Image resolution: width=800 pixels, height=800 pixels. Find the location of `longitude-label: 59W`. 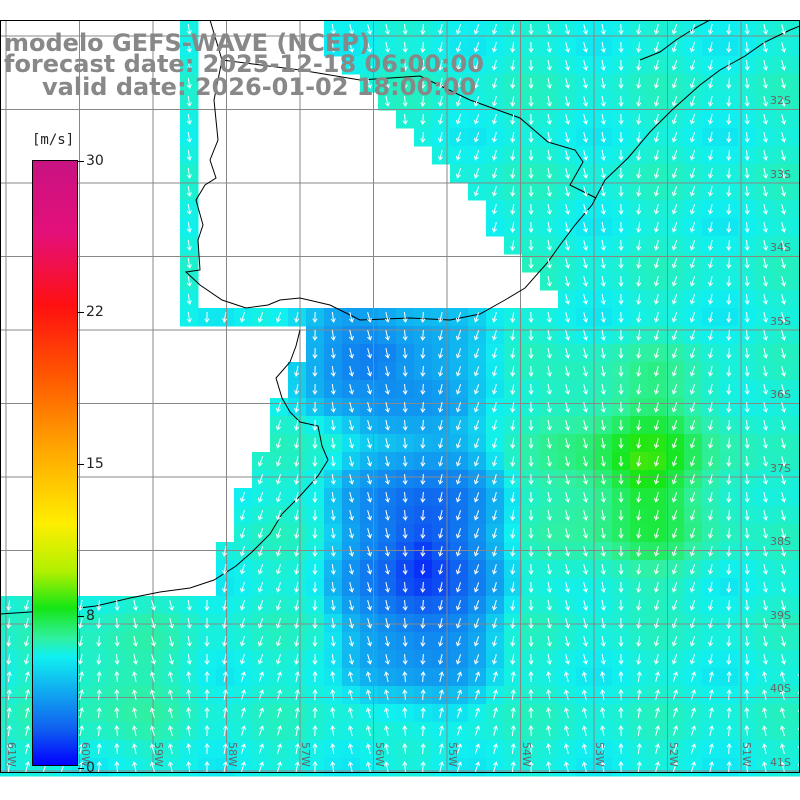

longitude-label: 59W is located at coordinates (158, 754).